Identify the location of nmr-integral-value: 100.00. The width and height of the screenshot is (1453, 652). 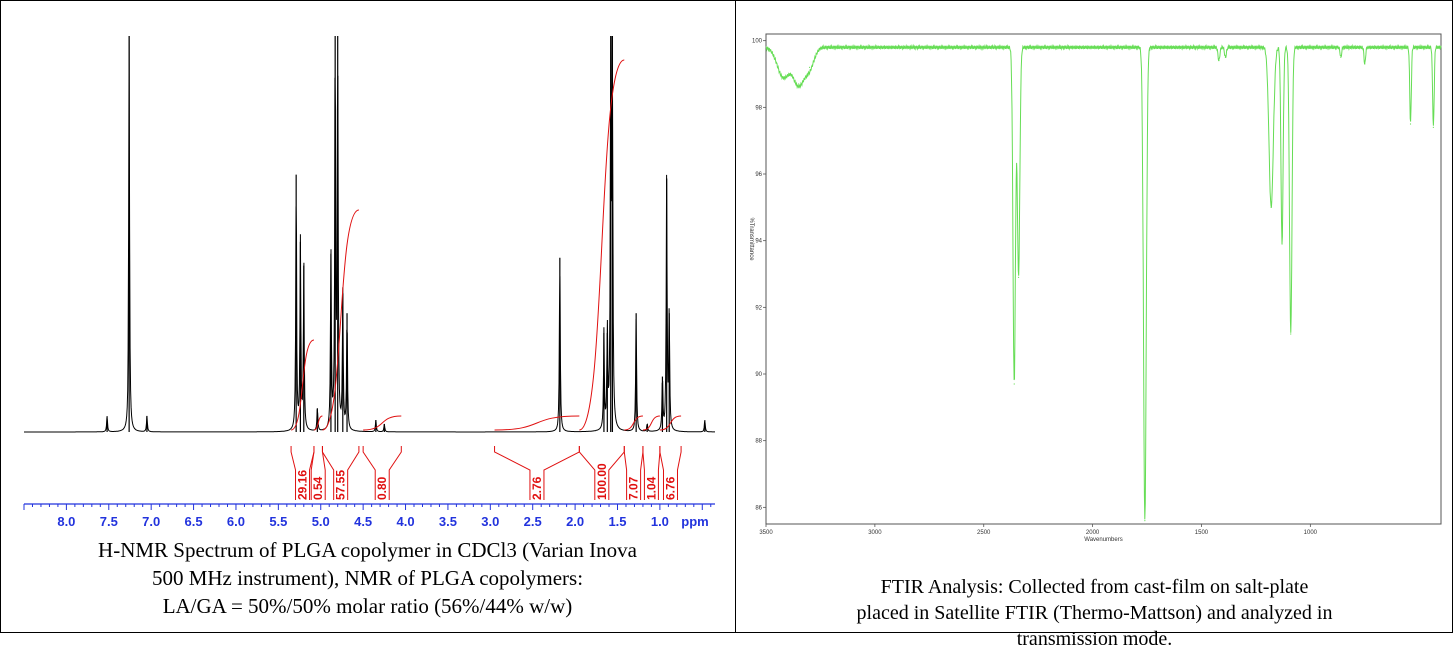
(602, 481).